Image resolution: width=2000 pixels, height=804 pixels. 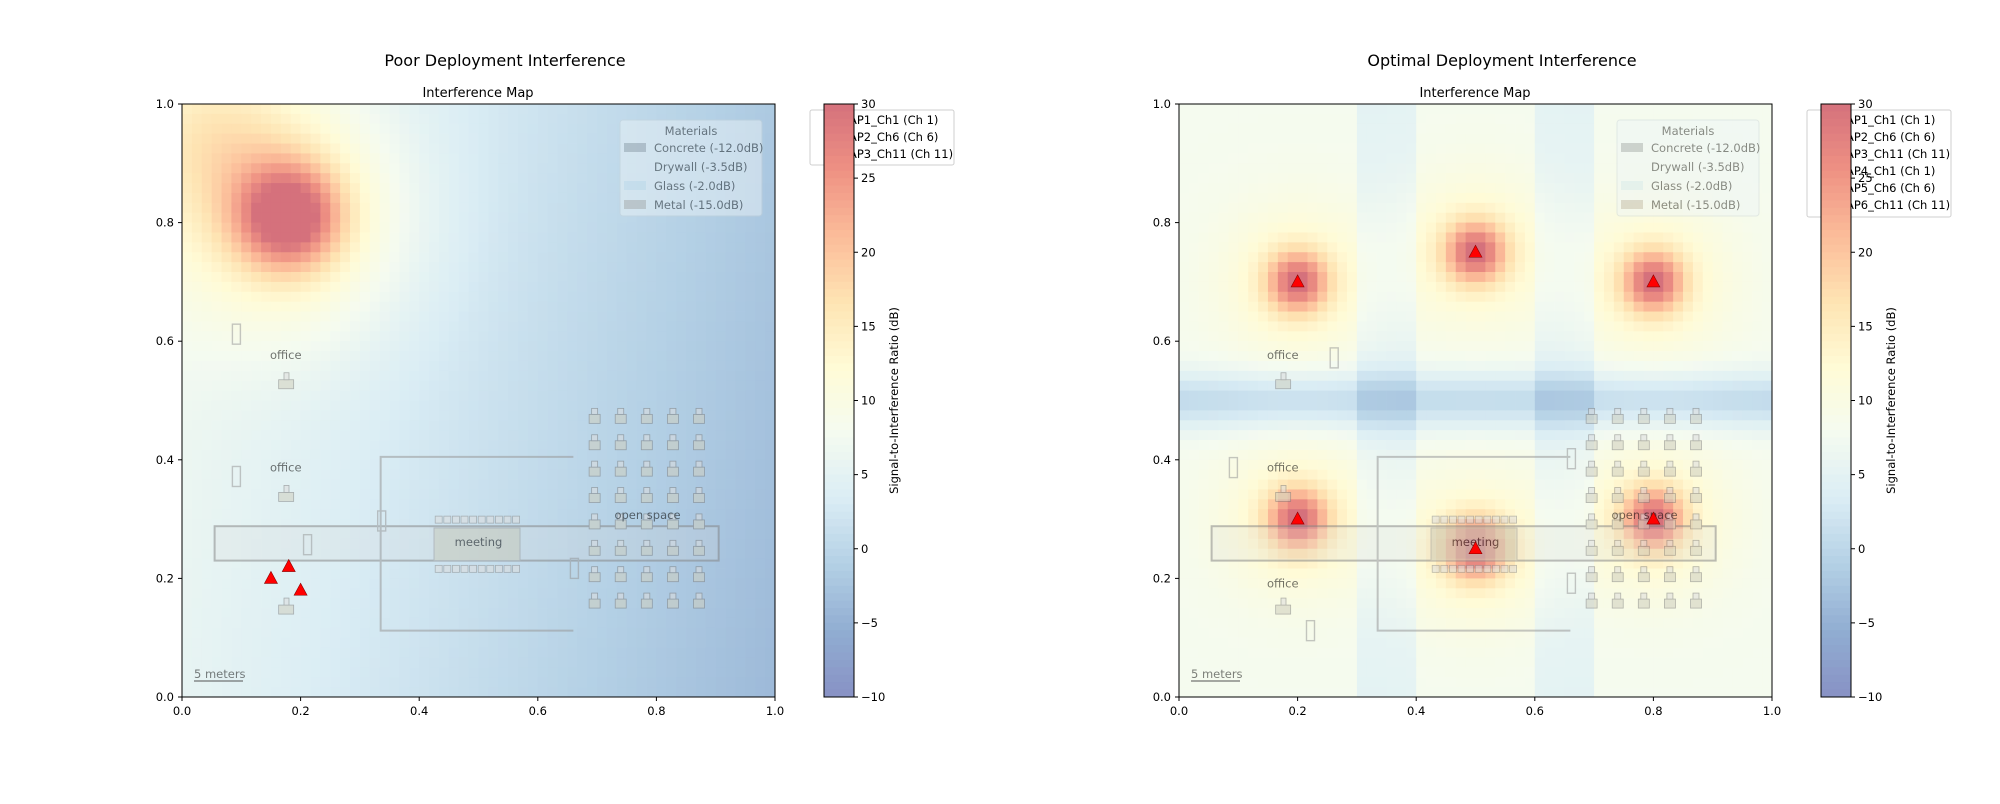 What do you see at coordinates (691, 131) in the screenshot?
I see `materials-legend-title: Materials` at bounding box center [691, 131].